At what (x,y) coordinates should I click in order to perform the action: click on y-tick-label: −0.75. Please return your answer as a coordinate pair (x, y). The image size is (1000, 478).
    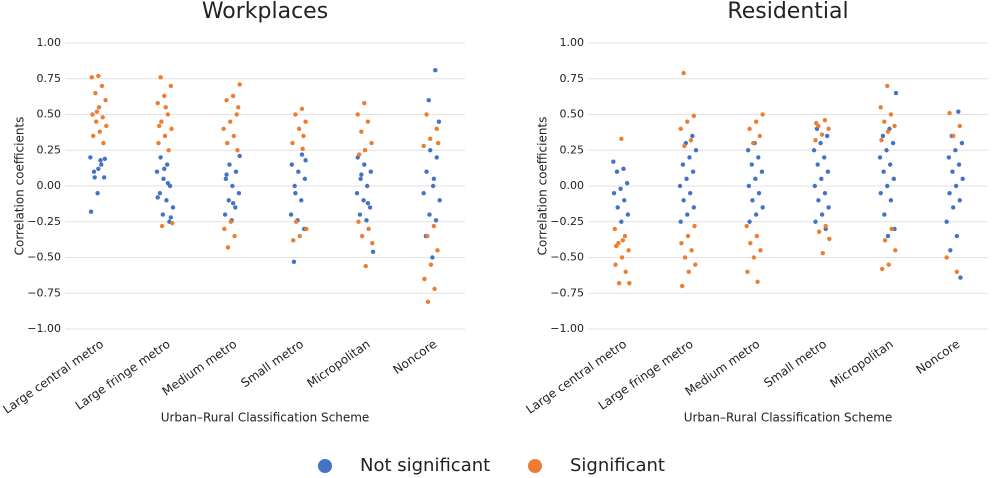
    Looking at the image, I should click on (44, 292).